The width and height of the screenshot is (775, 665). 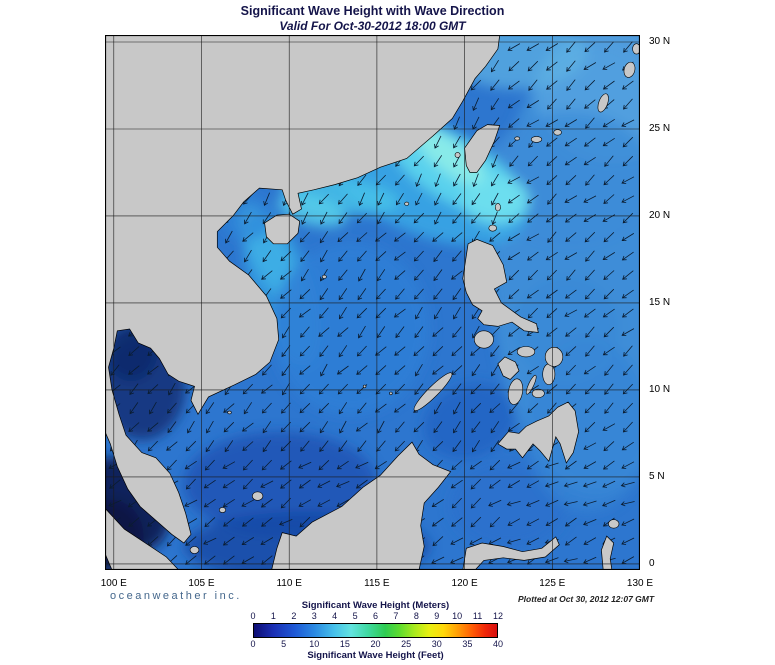 I want to click on land-penghu, so click(x=457, y=155).